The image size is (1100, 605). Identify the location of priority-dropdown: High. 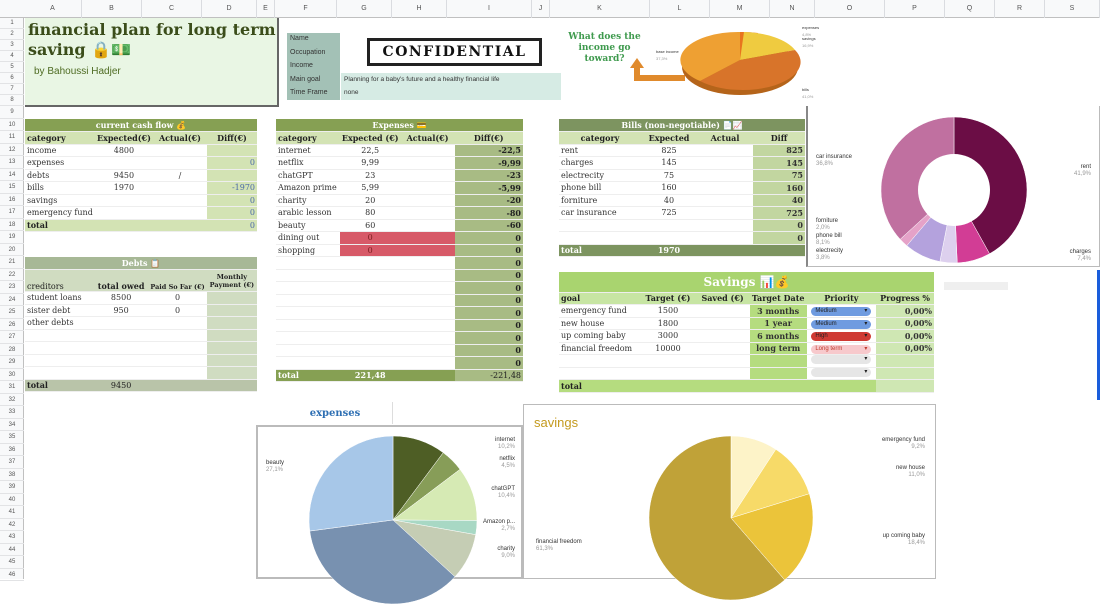
(841, 337).